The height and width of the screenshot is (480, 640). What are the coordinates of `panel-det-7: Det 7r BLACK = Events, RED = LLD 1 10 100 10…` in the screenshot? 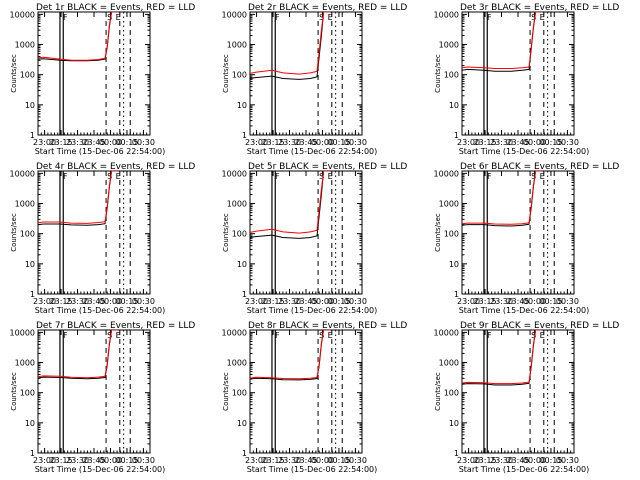 It's located at (103, 397).